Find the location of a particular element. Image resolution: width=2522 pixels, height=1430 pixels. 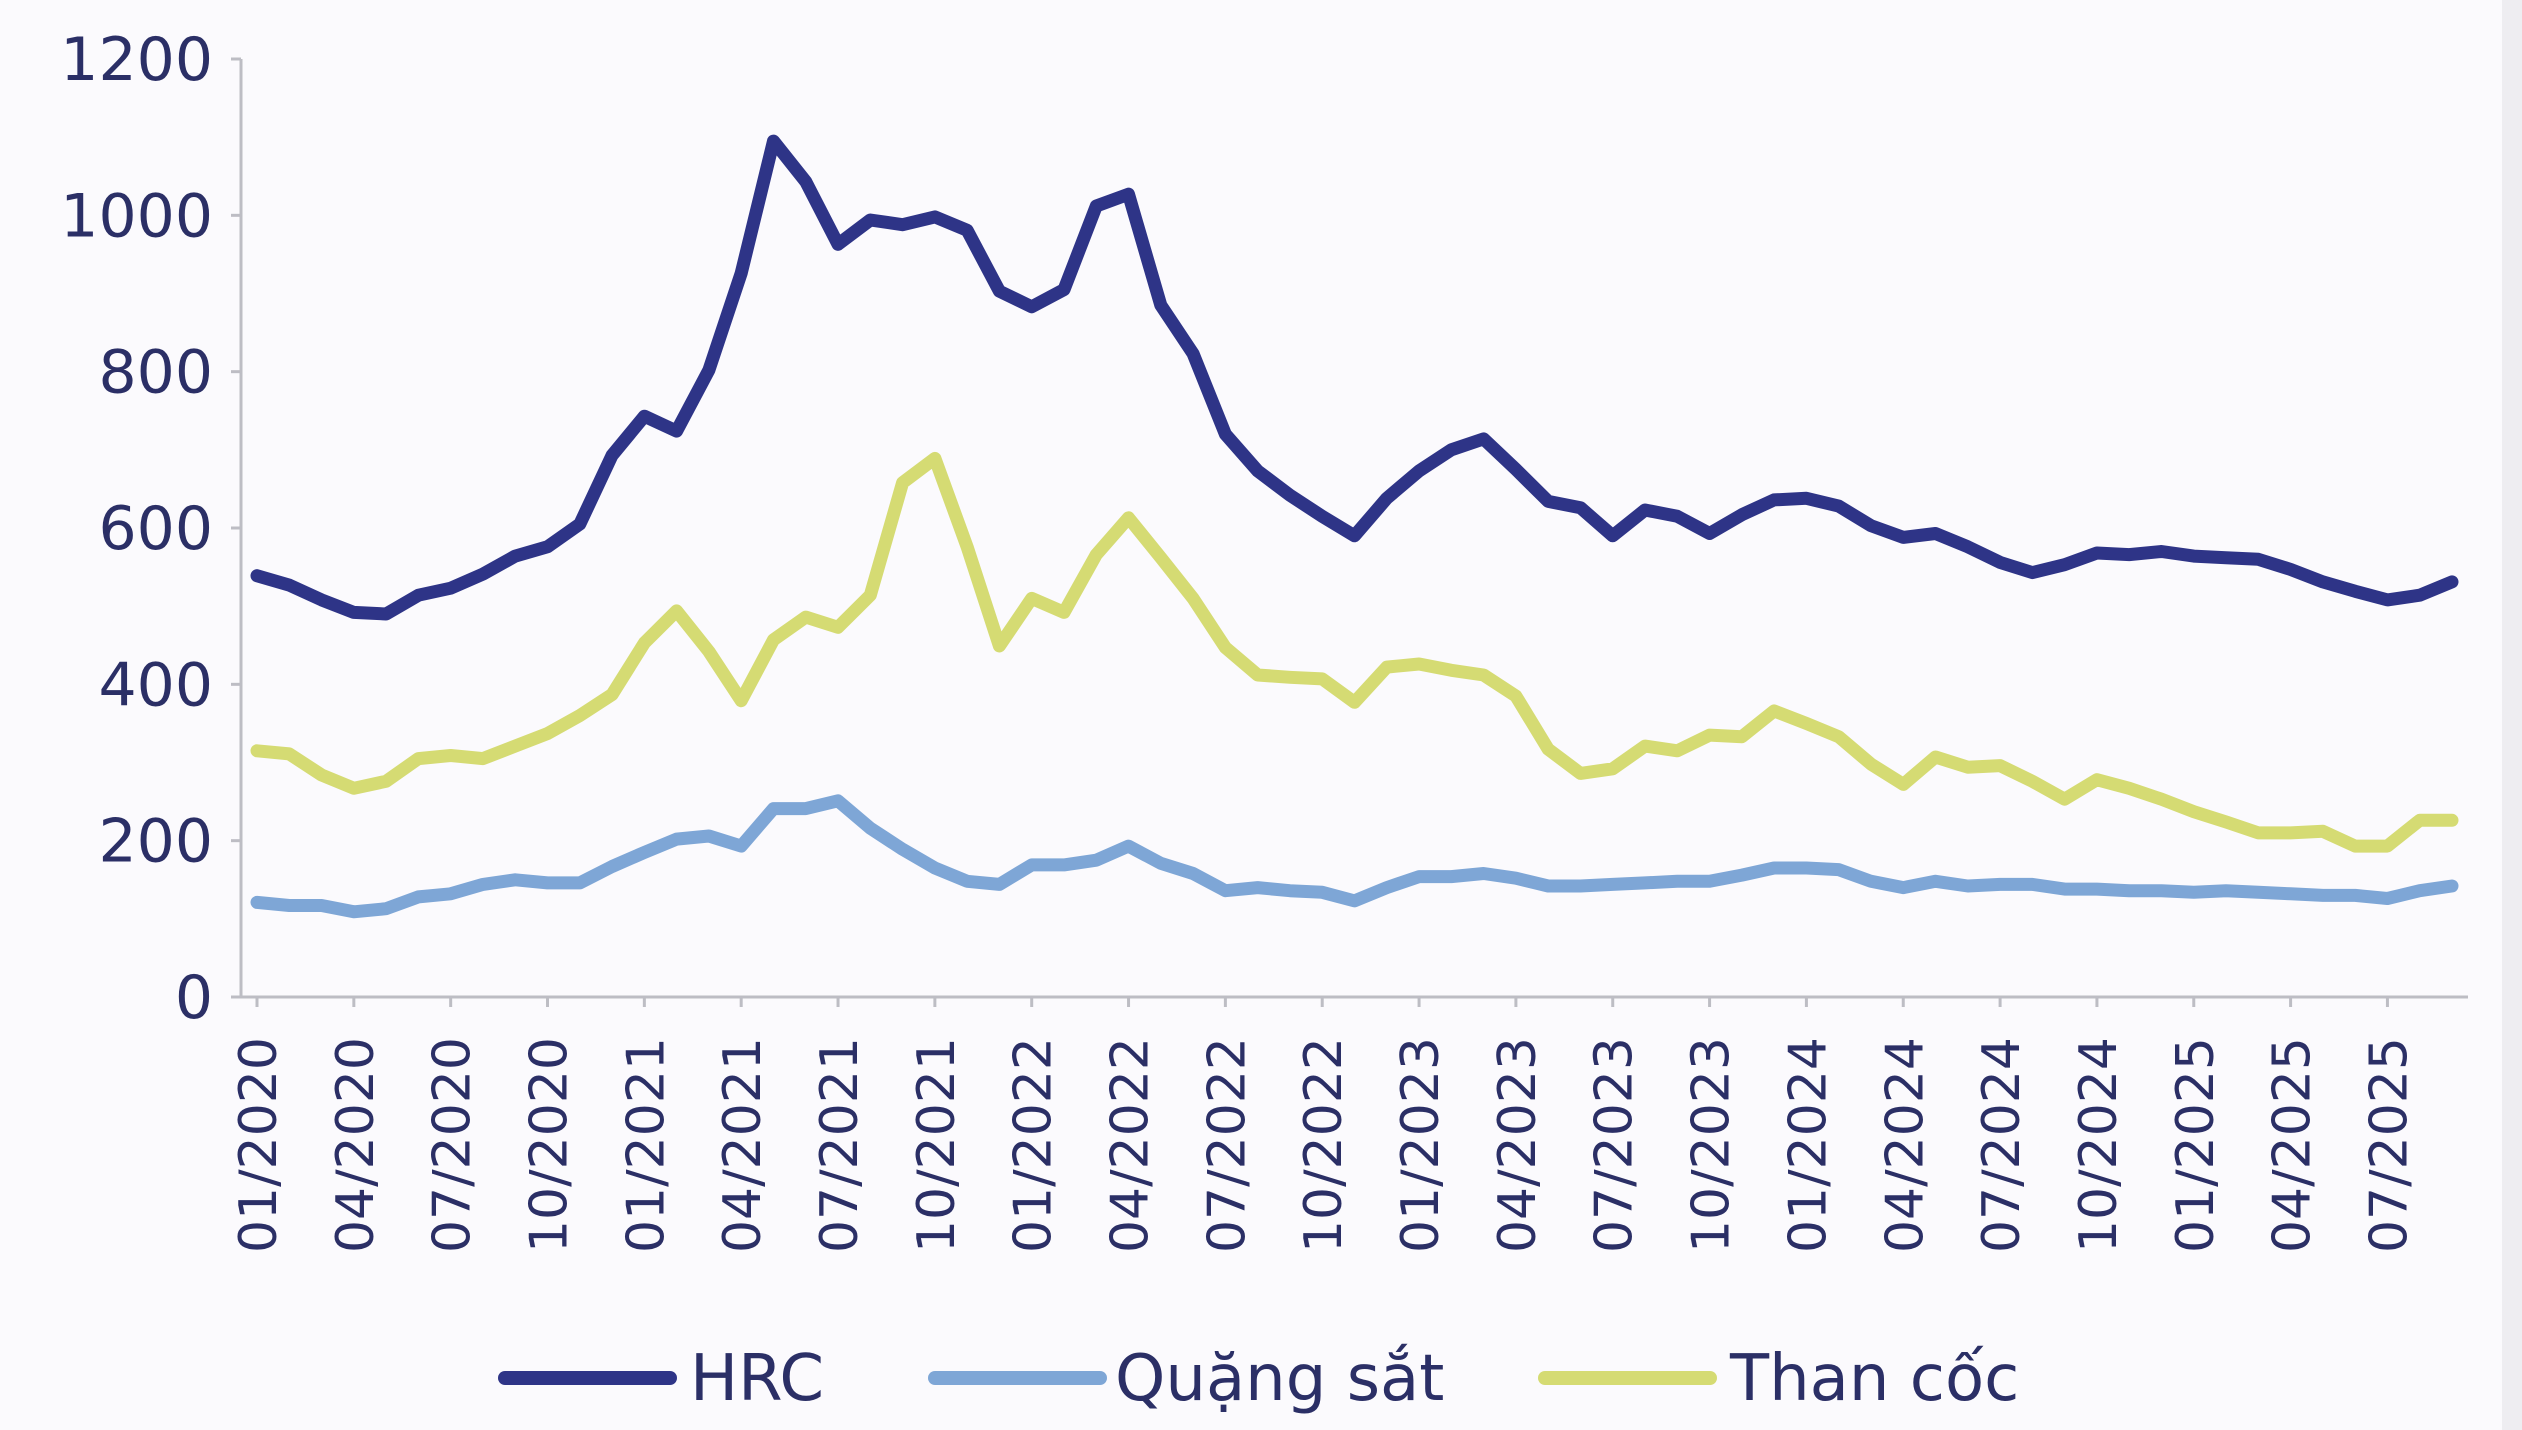

y-tick-label: 200 is located at coordinates (155, 842).